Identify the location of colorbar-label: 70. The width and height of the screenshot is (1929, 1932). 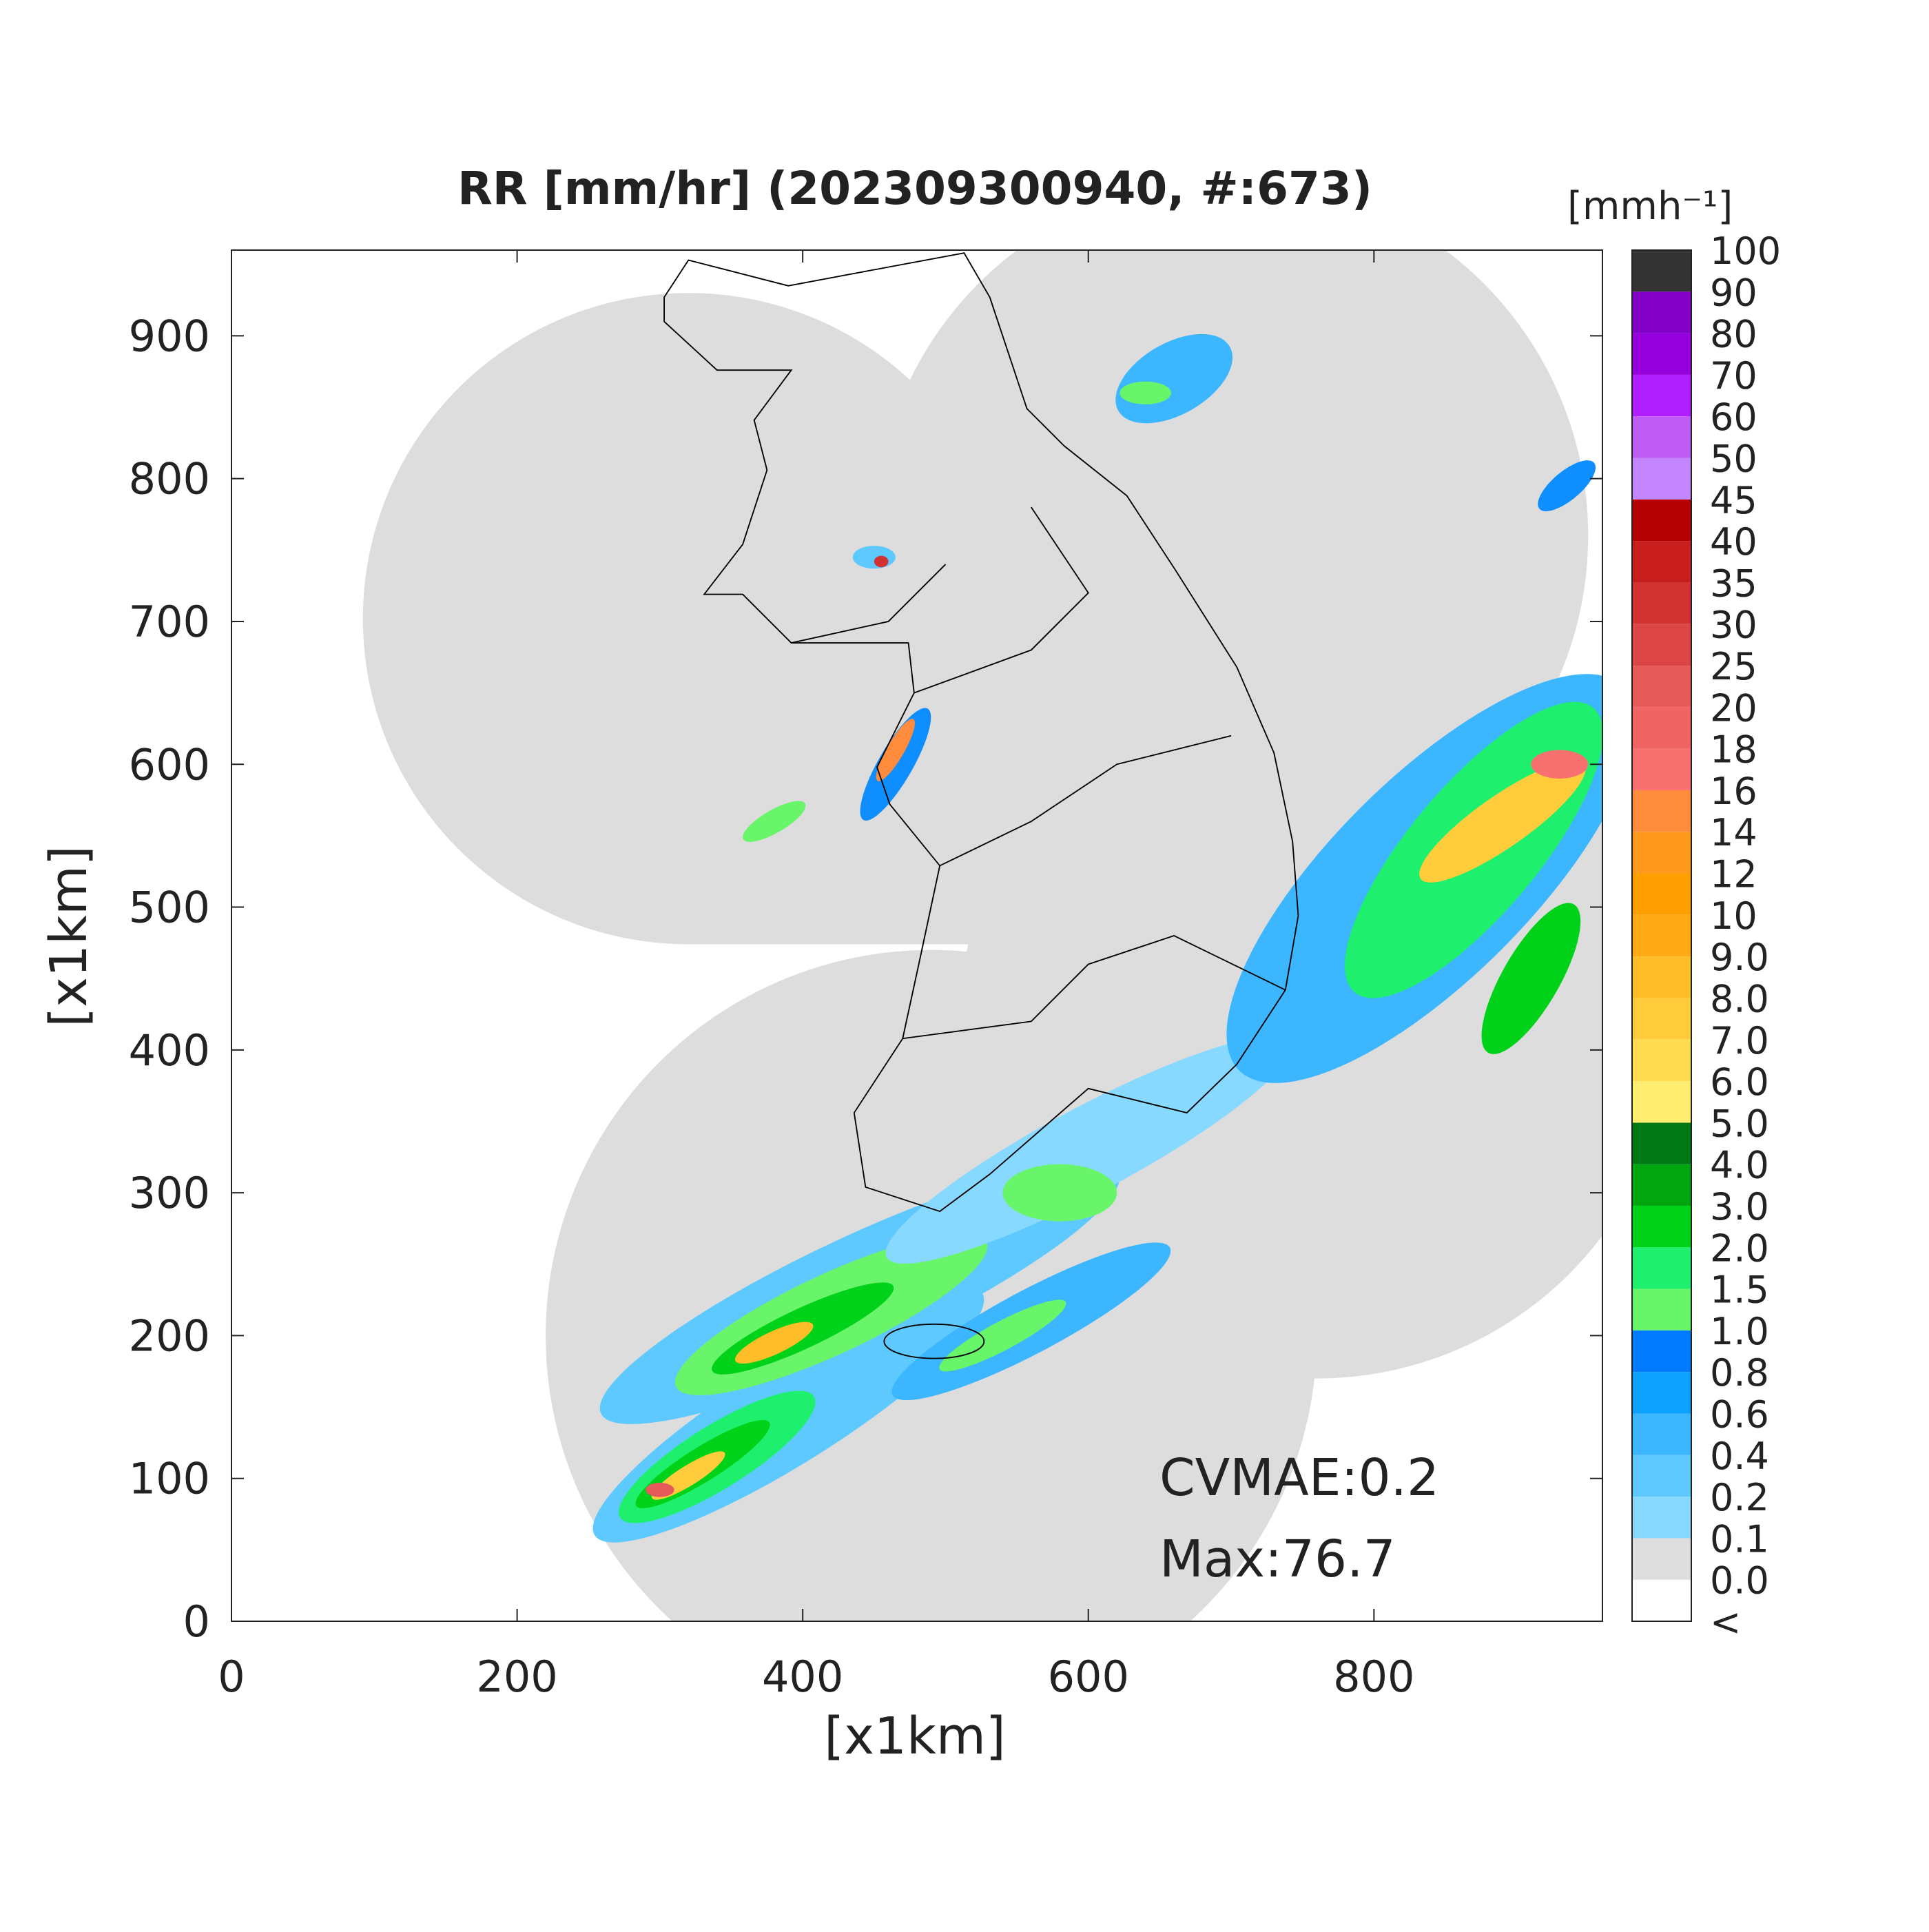
(1733, 376).